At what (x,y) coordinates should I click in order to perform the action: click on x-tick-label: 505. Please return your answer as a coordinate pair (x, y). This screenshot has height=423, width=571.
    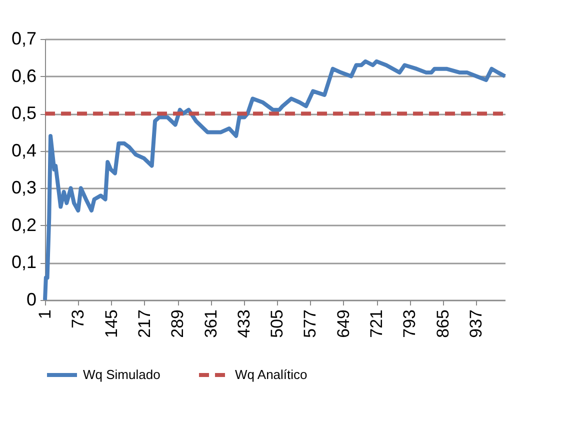
    Looking at the image, I should click on (277, 324).